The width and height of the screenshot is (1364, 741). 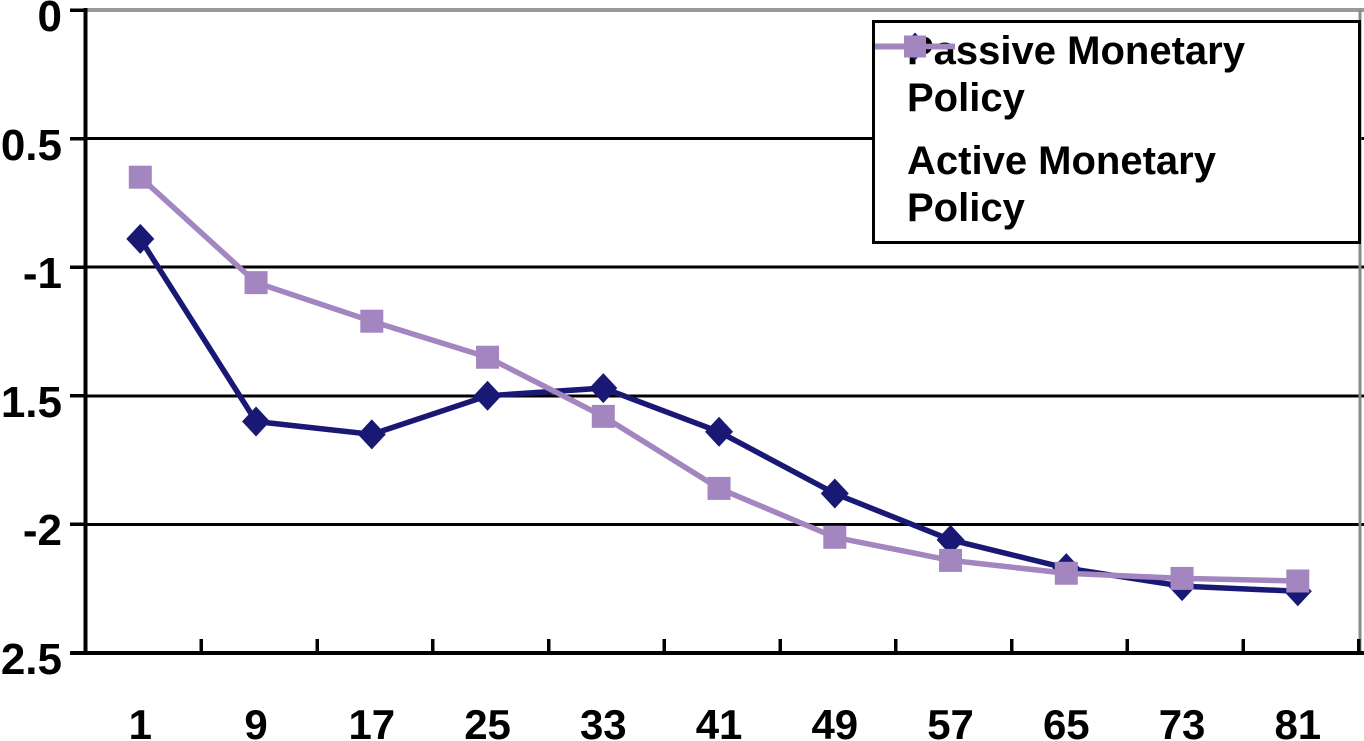 I want to click on y-tick-label: -2.5, so click(x=31, y=659).